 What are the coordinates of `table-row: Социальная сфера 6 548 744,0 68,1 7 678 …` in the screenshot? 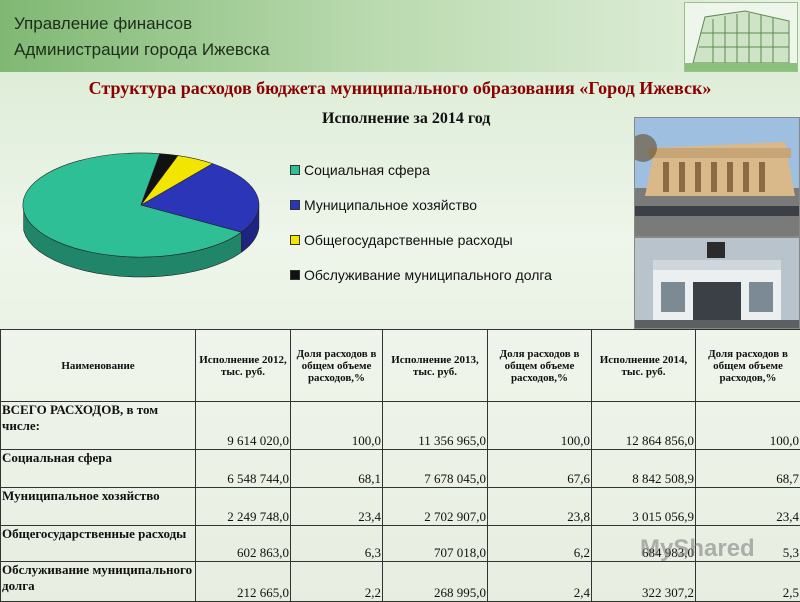 It's located at (400, 469).